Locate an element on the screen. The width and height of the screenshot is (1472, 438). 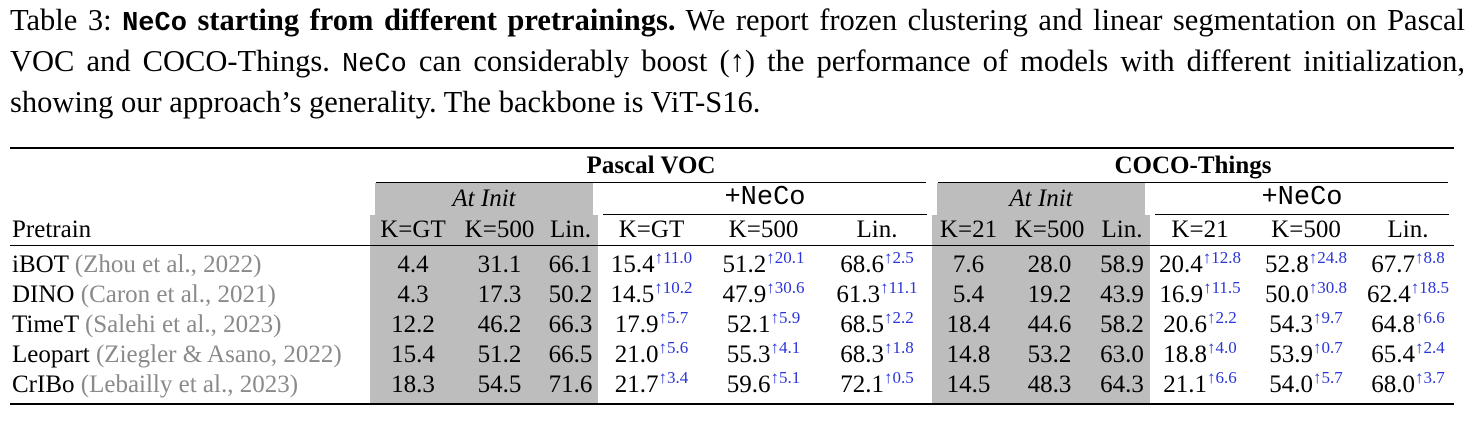
neco-value-cell: 68.6↑2.5 is located at coordinates (877, 263).